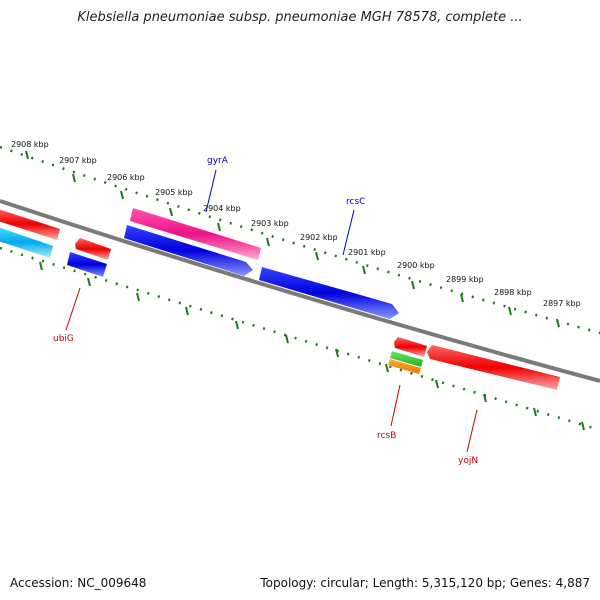 This screenshot has height=600, width=600. Describe the element at coordinates (126, 177) in the screenshot. I see `tick-label: 2906 kbp` at that location.